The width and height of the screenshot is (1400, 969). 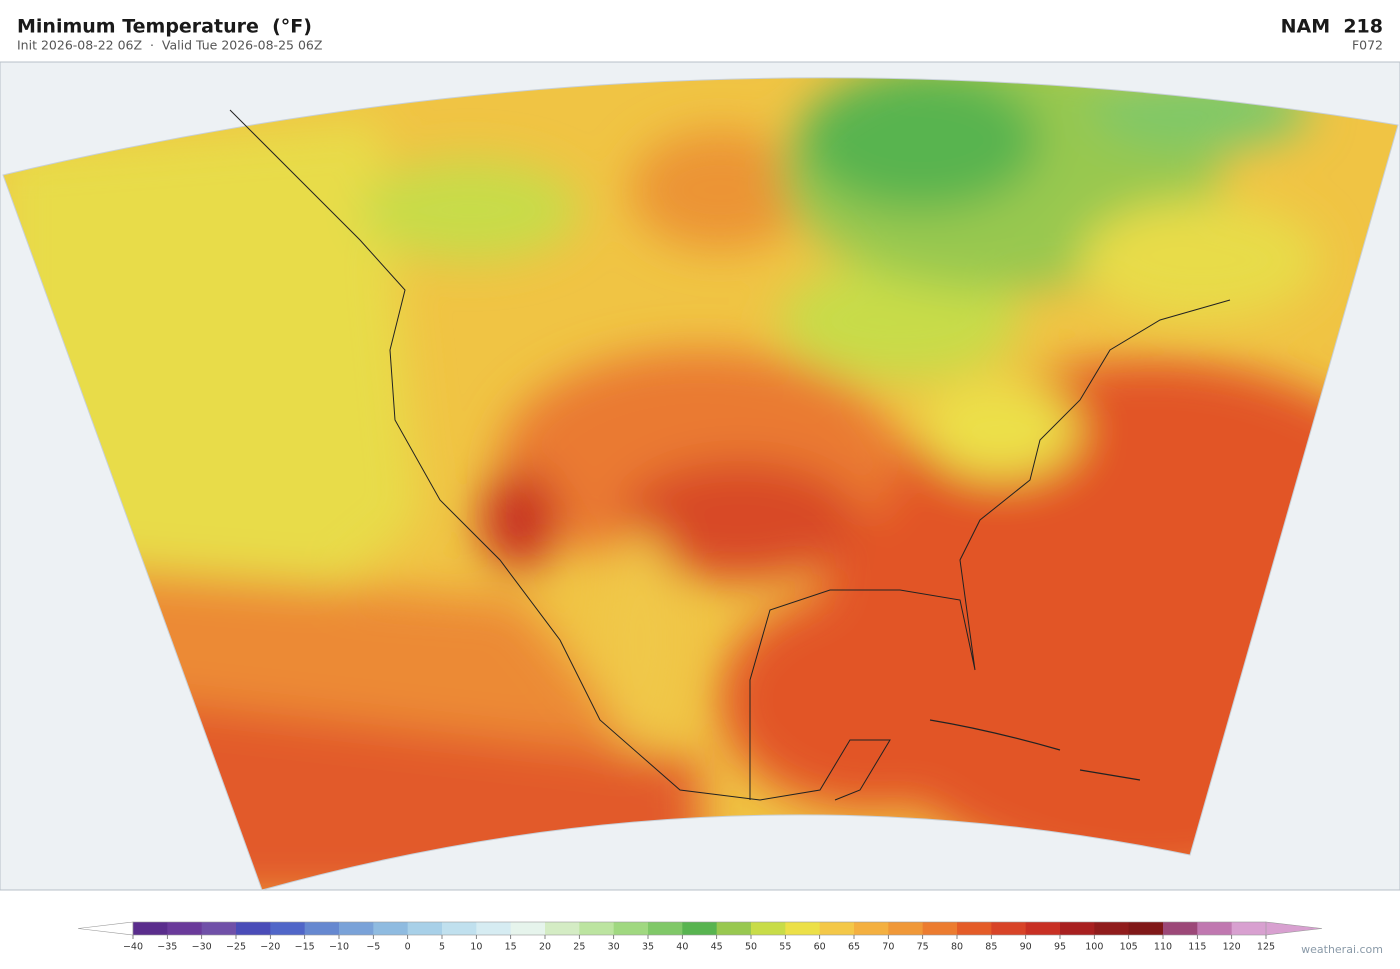 I want to click on colorbar-tick-label: 110, so click(x=1163, y=947).